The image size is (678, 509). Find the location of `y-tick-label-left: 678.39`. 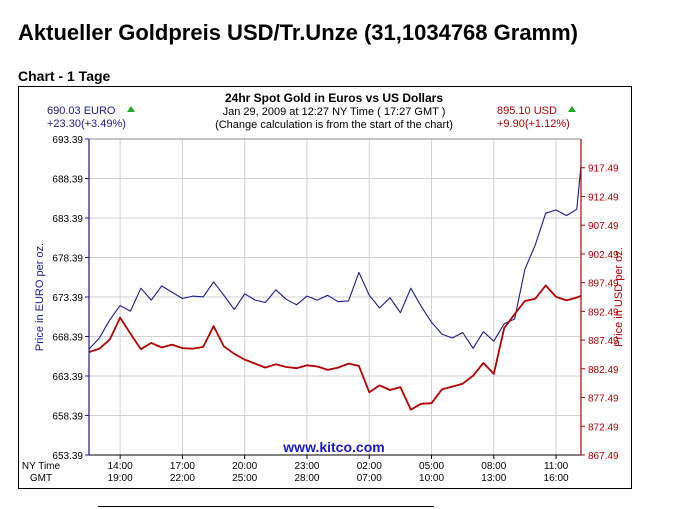

y-tick-label-left: 678.39 is located at coordinates (67, 259).